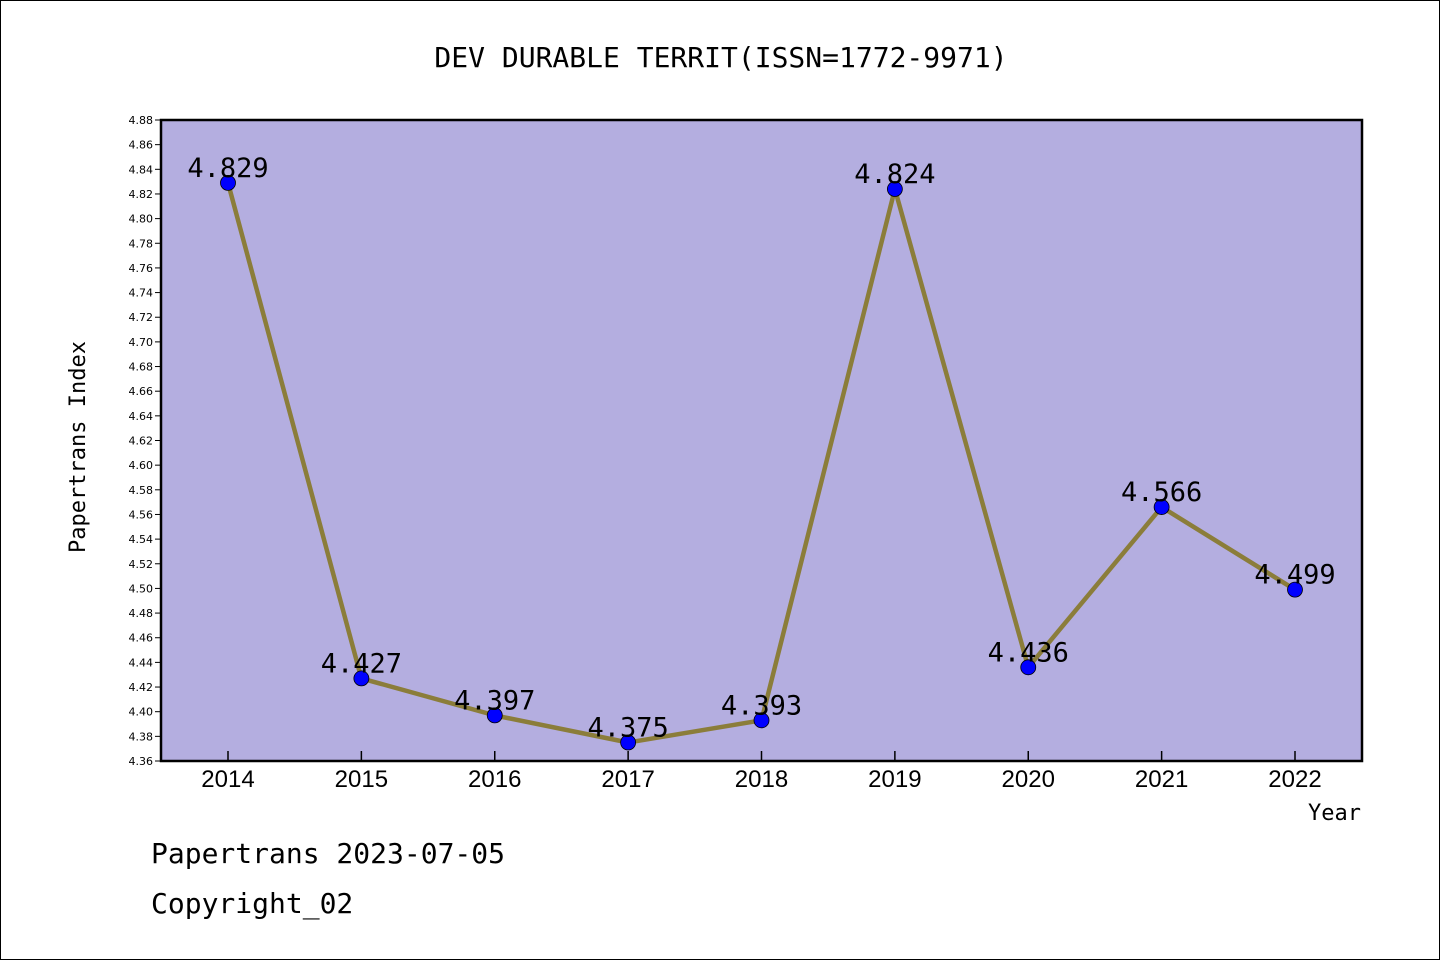 Image resolution: width=1440 pixels, height=960 pixels. What do you see at coordinates (141, 416) in the screenshot?
I see `y-tick-label: 4.64` at bounding box center [141, 416].